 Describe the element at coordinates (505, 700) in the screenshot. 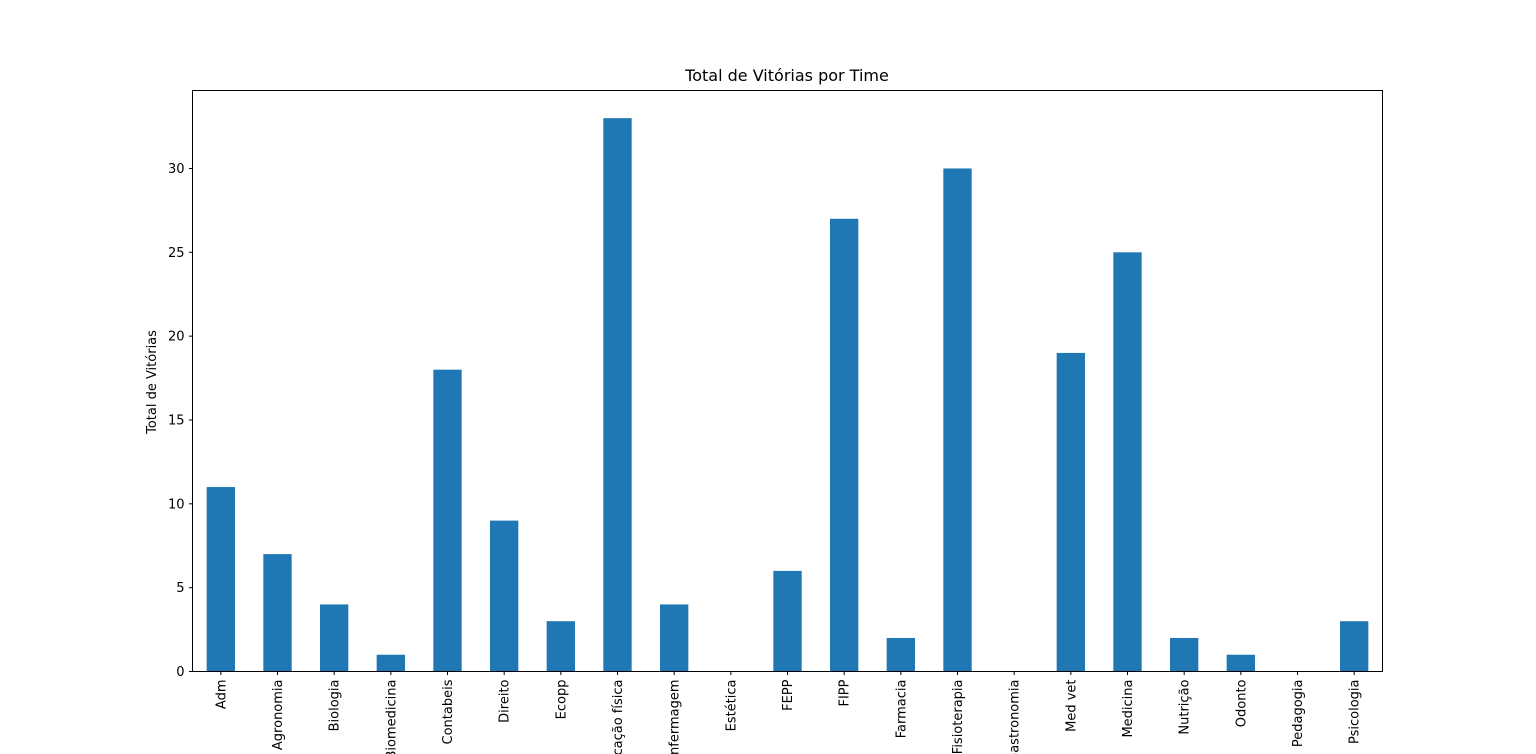

I see `x-tick-label: Direito` at that location.